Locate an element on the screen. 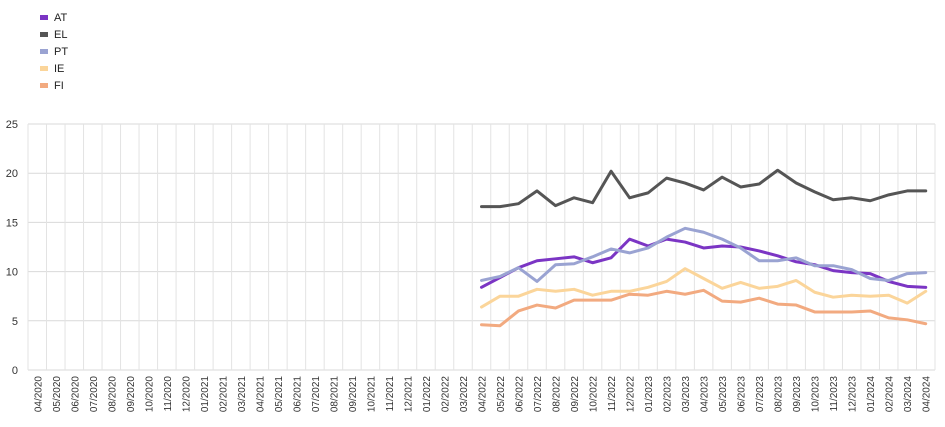 Image resolution: width=945 pixels, height=427 pixels. y-axis-ticks: 0 5 10 15 20 25 is located at coordinates (12, 248).